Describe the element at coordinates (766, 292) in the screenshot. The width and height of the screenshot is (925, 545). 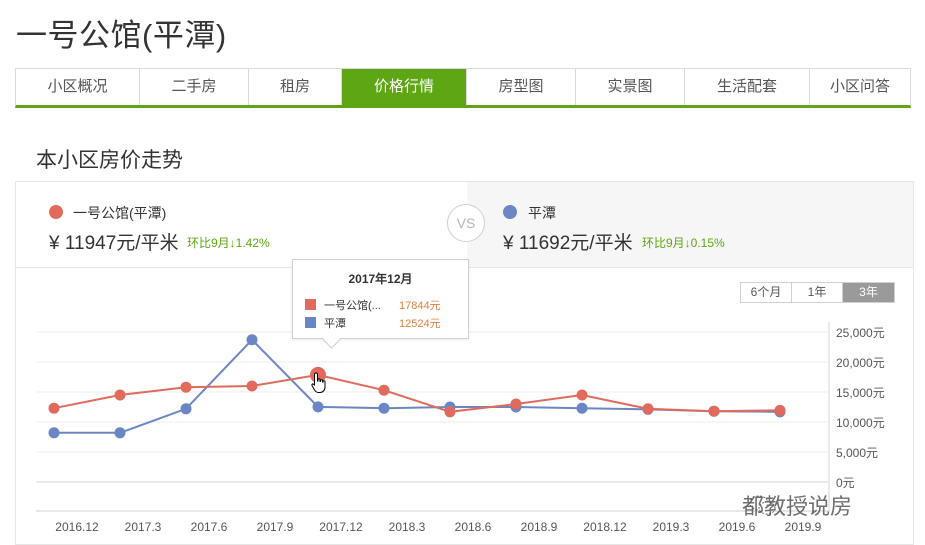
I see `range-6-months-button: 6个月` at that location.